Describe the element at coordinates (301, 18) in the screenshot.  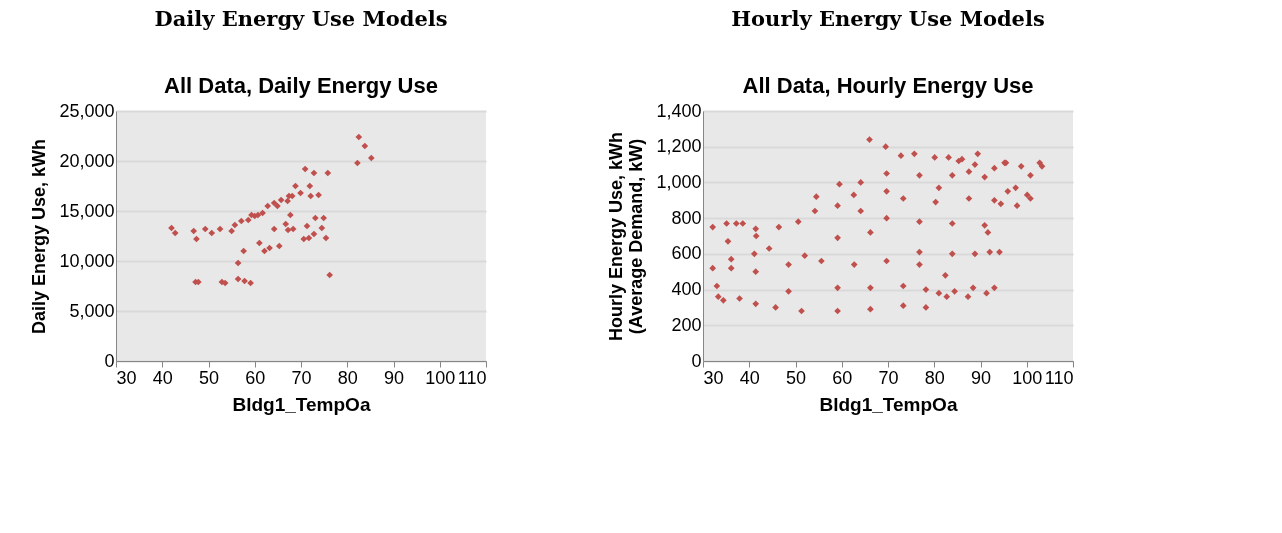
I see `text: Daily Energy Use Models` at that location.